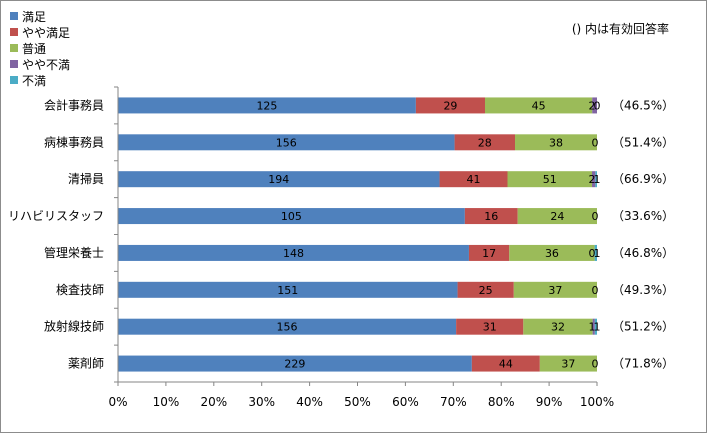 Image resolution: width=707 pixels, height=433 pixels. I want to click on response-rate-label: （51.2%）, so click(643, 327).